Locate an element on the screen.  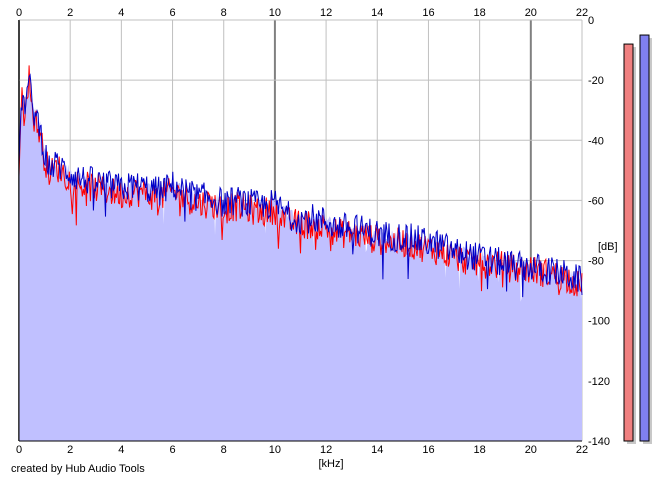
y-tick-labels: 0 -20 -40 -60 -80 -100 -120 -140 is located at coordinates (599, 231).